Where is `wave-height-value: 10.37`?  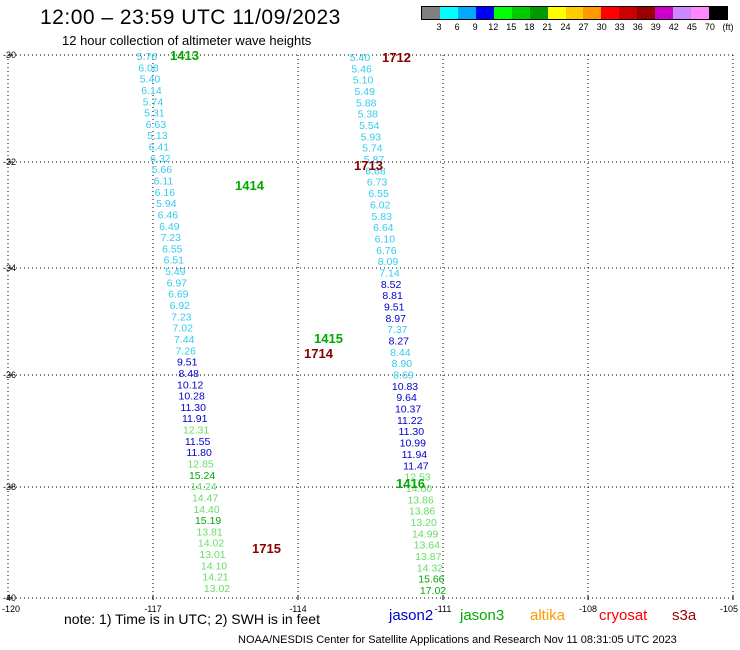 wave-height-value: 10.37 is located at coordinates (408, 410).